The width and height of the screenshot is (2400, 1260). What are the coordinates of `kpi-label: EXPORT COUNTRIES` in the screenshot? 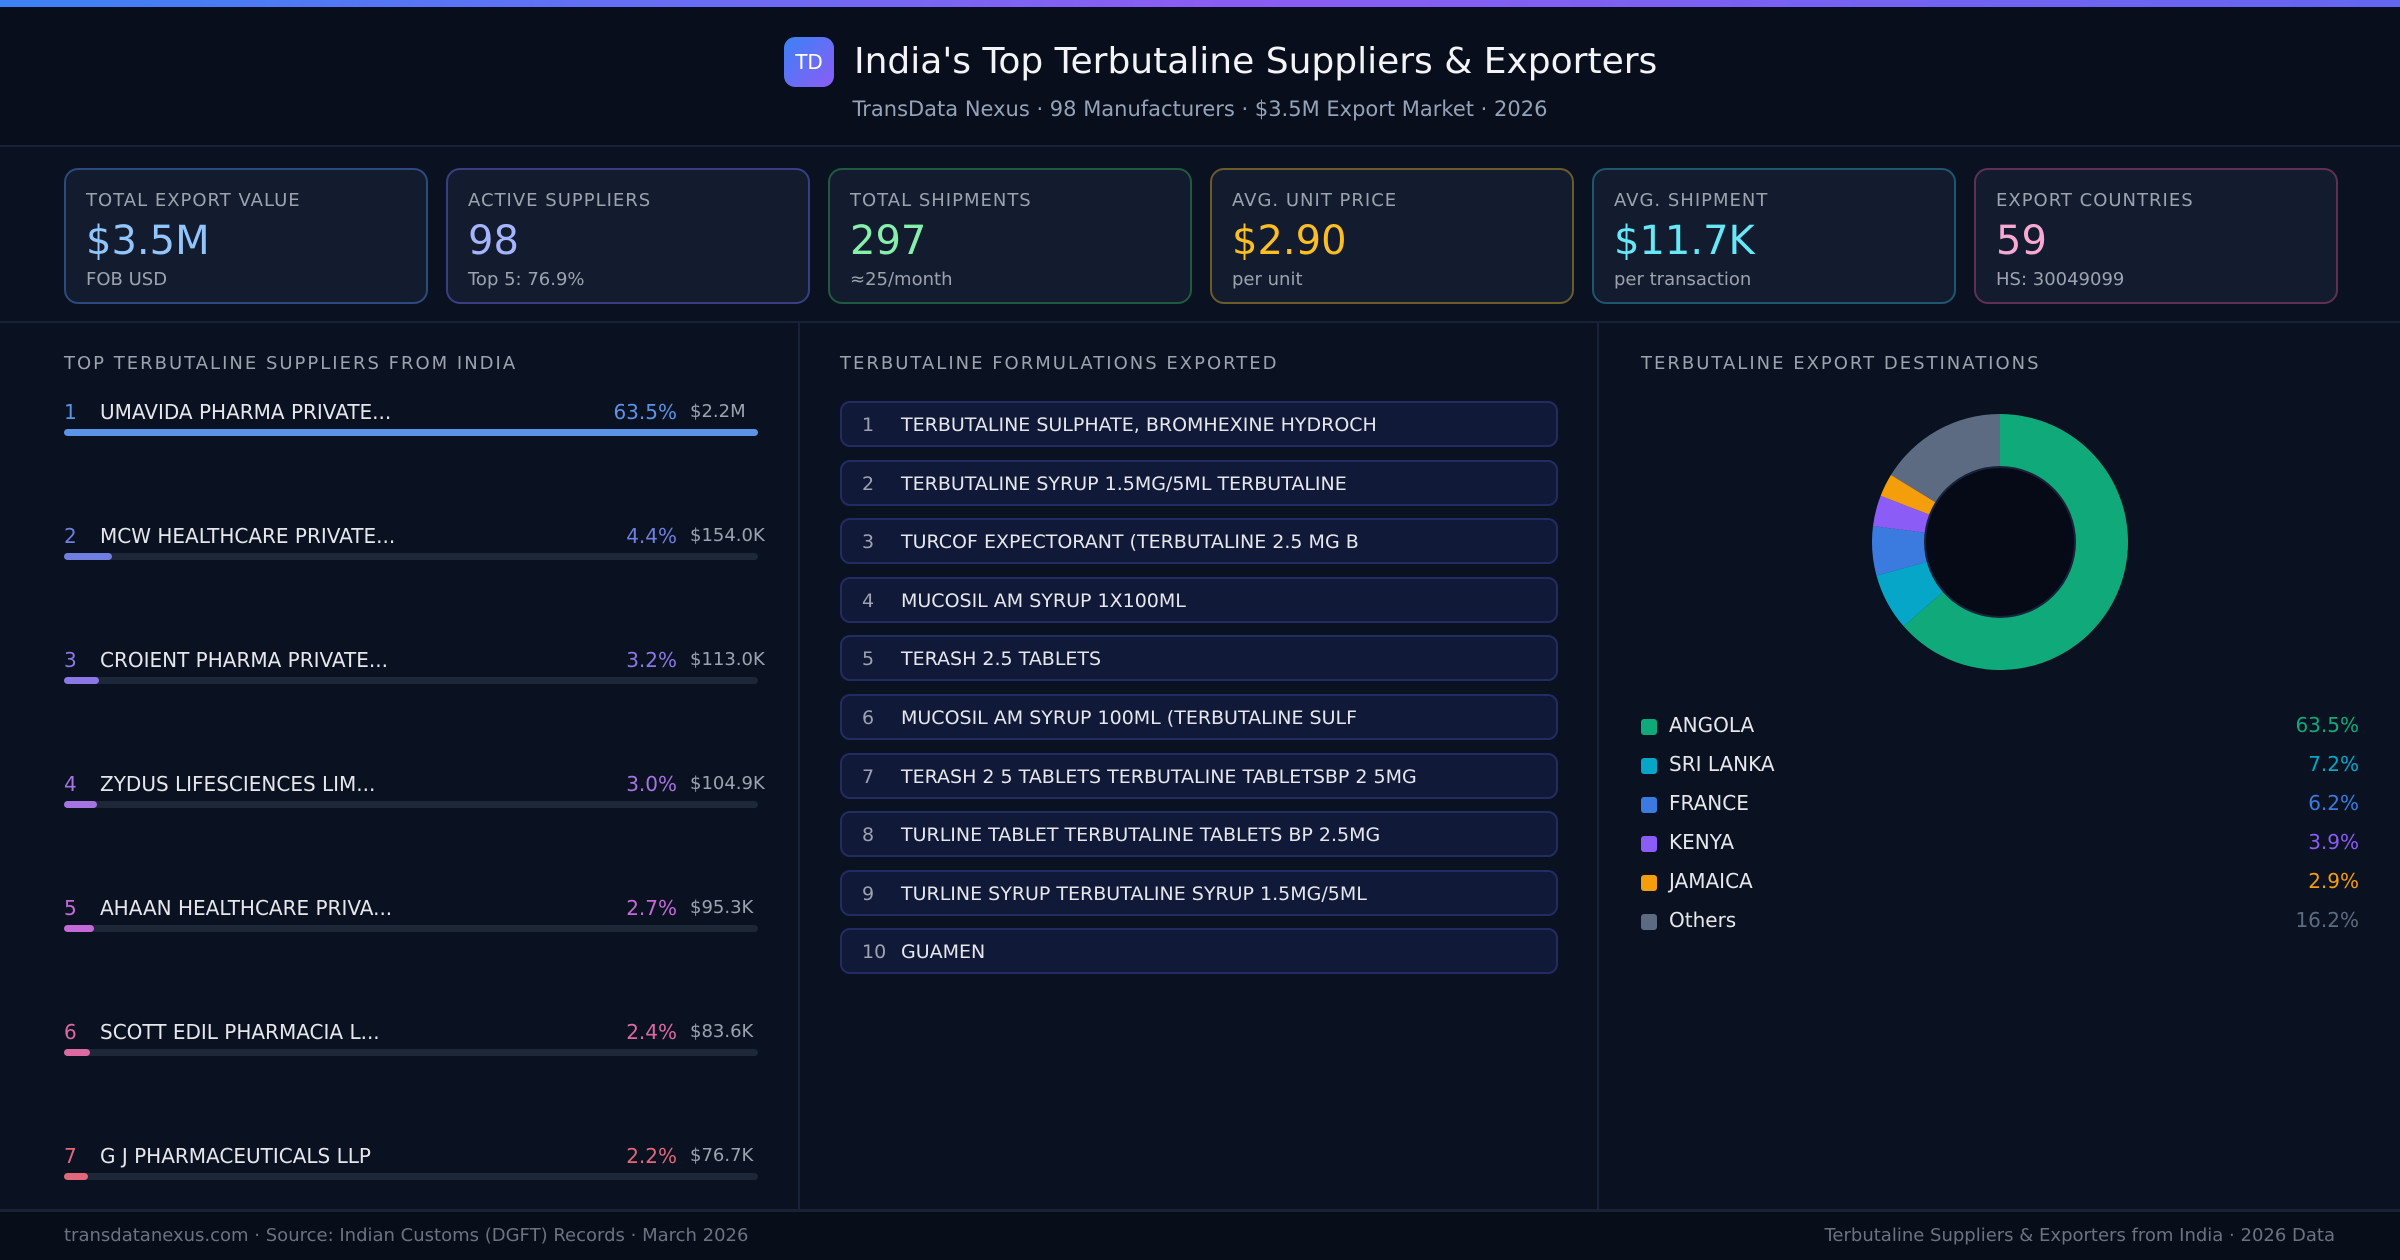 It's located at (2095, 200).